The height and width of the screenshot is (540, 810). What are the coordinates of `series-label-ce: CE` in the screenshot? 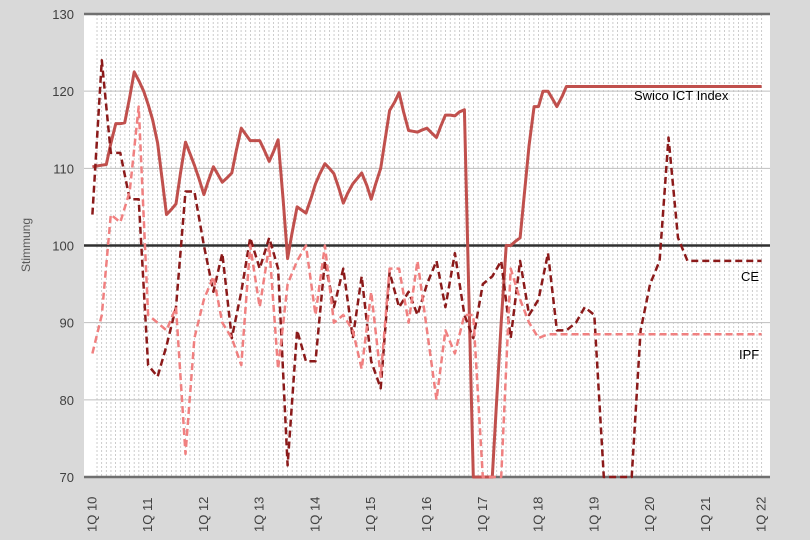 It's located at (750, 276).